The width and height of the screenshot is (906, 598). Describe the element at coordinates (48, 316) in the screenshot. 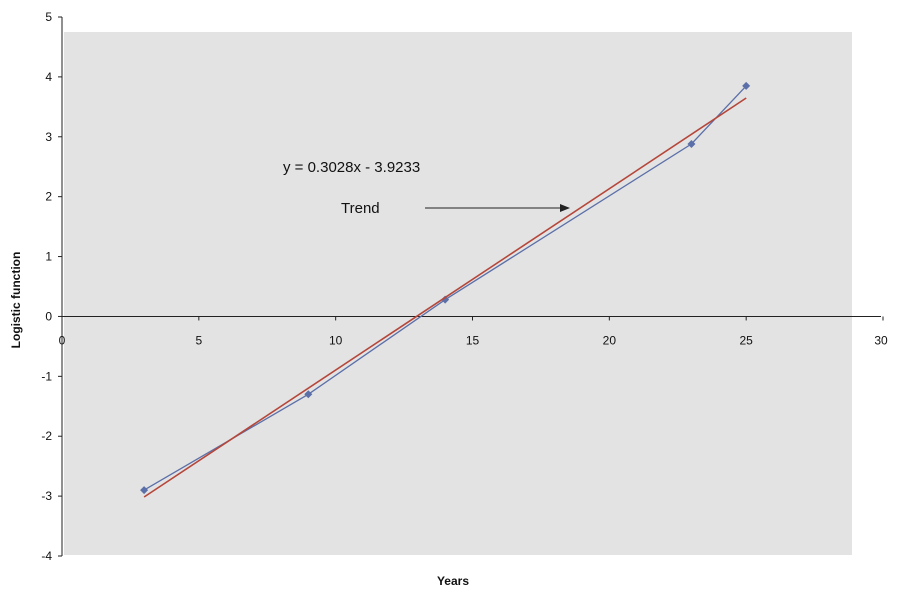

I see `y-tick-label: 0` at that location.